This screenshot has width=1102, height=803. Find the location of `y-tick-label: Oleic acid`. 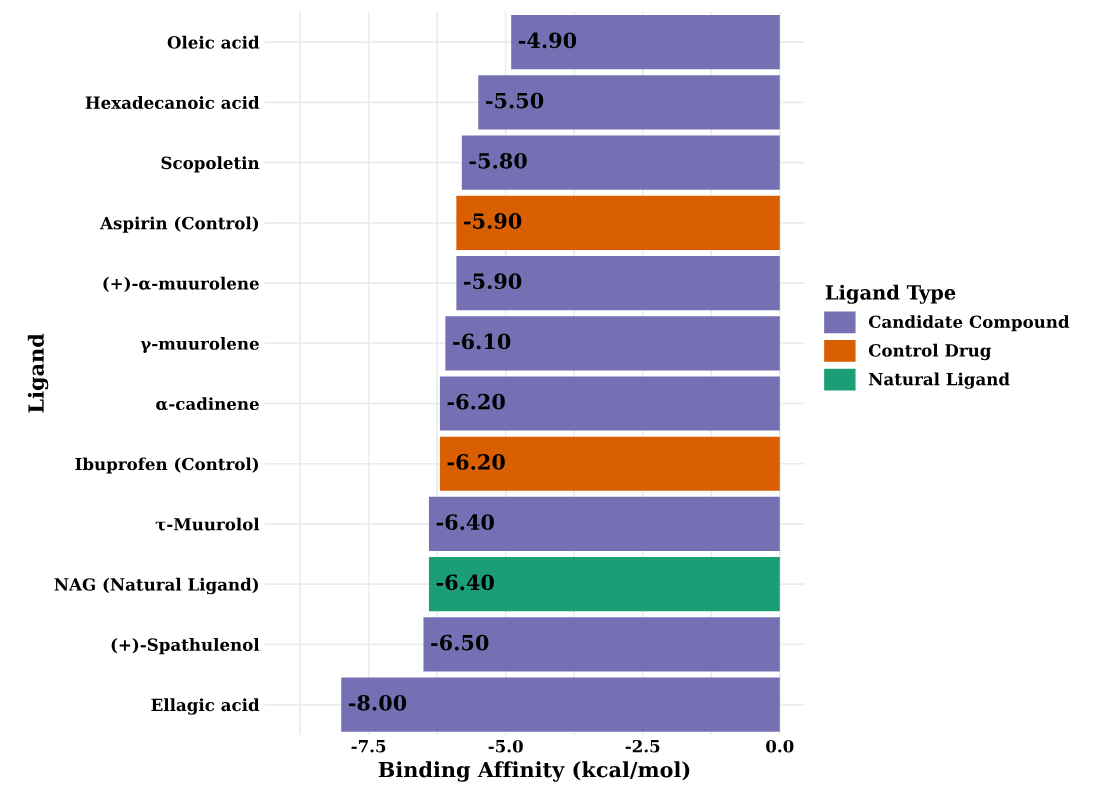

y-tick-label: Oleic acid is located at coordinates (213, 42).